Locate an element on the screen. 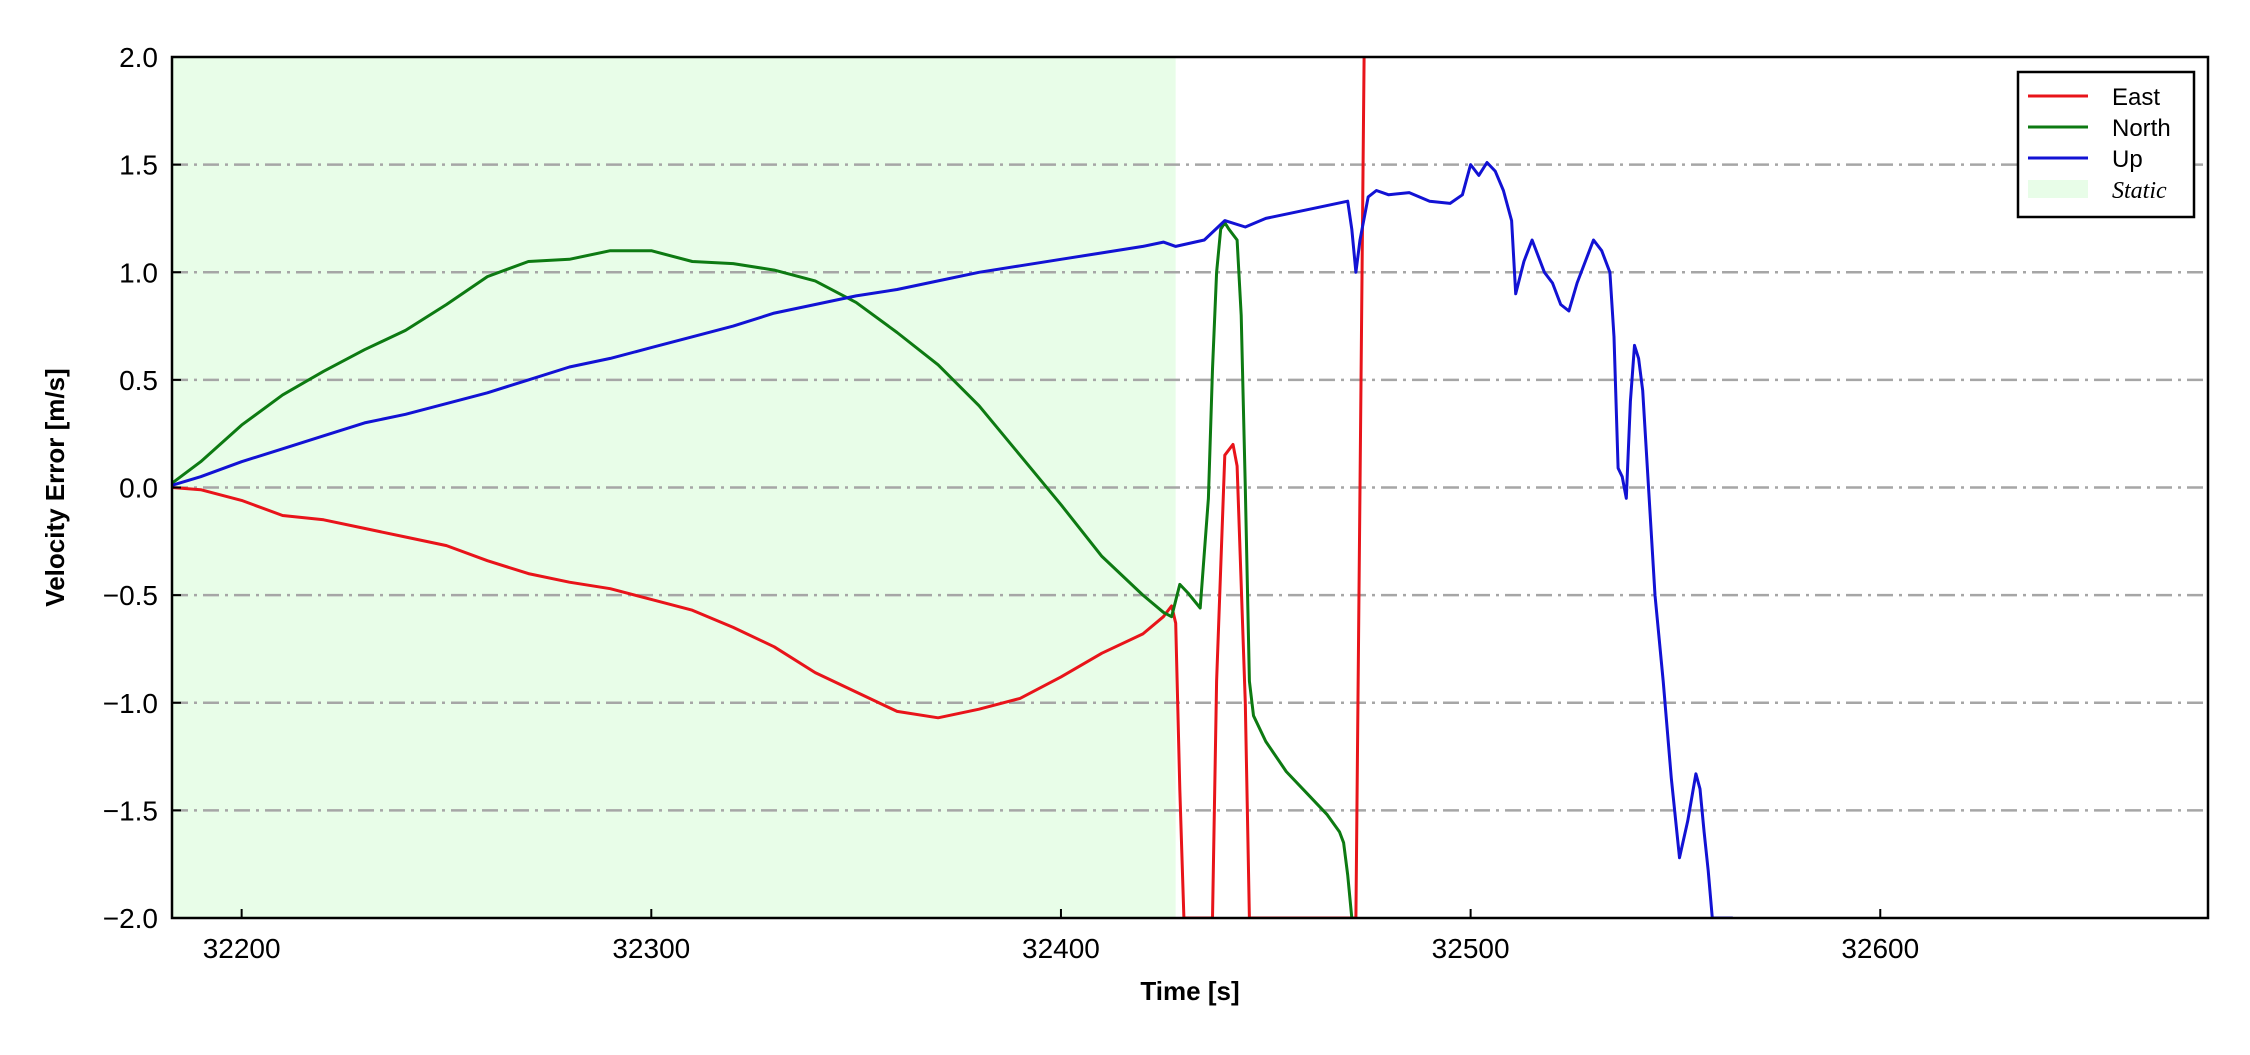 This screenshot has height=1055, width=2250. y-tick-label: 0.0 is located at coordinates (138, 488).